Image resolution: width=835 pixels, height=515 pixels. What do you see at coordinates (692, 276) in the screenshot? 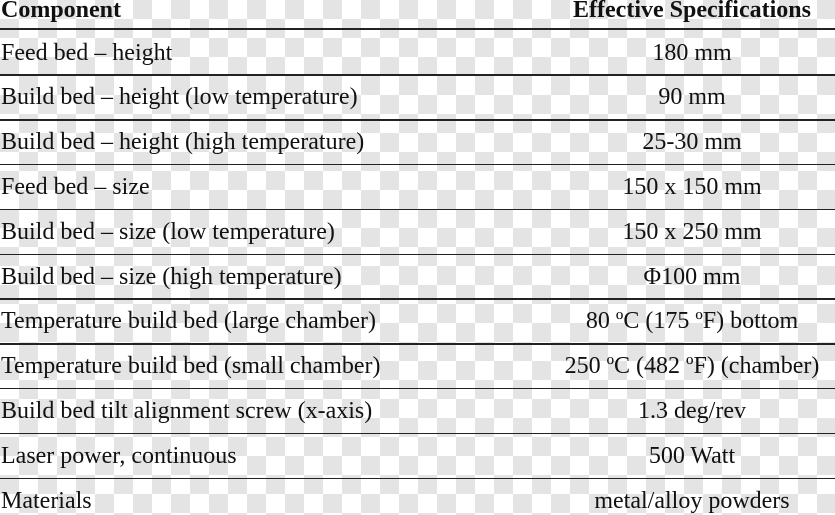
I see `spec-cell: Φ100 mm` at bounding box center [692, 276].